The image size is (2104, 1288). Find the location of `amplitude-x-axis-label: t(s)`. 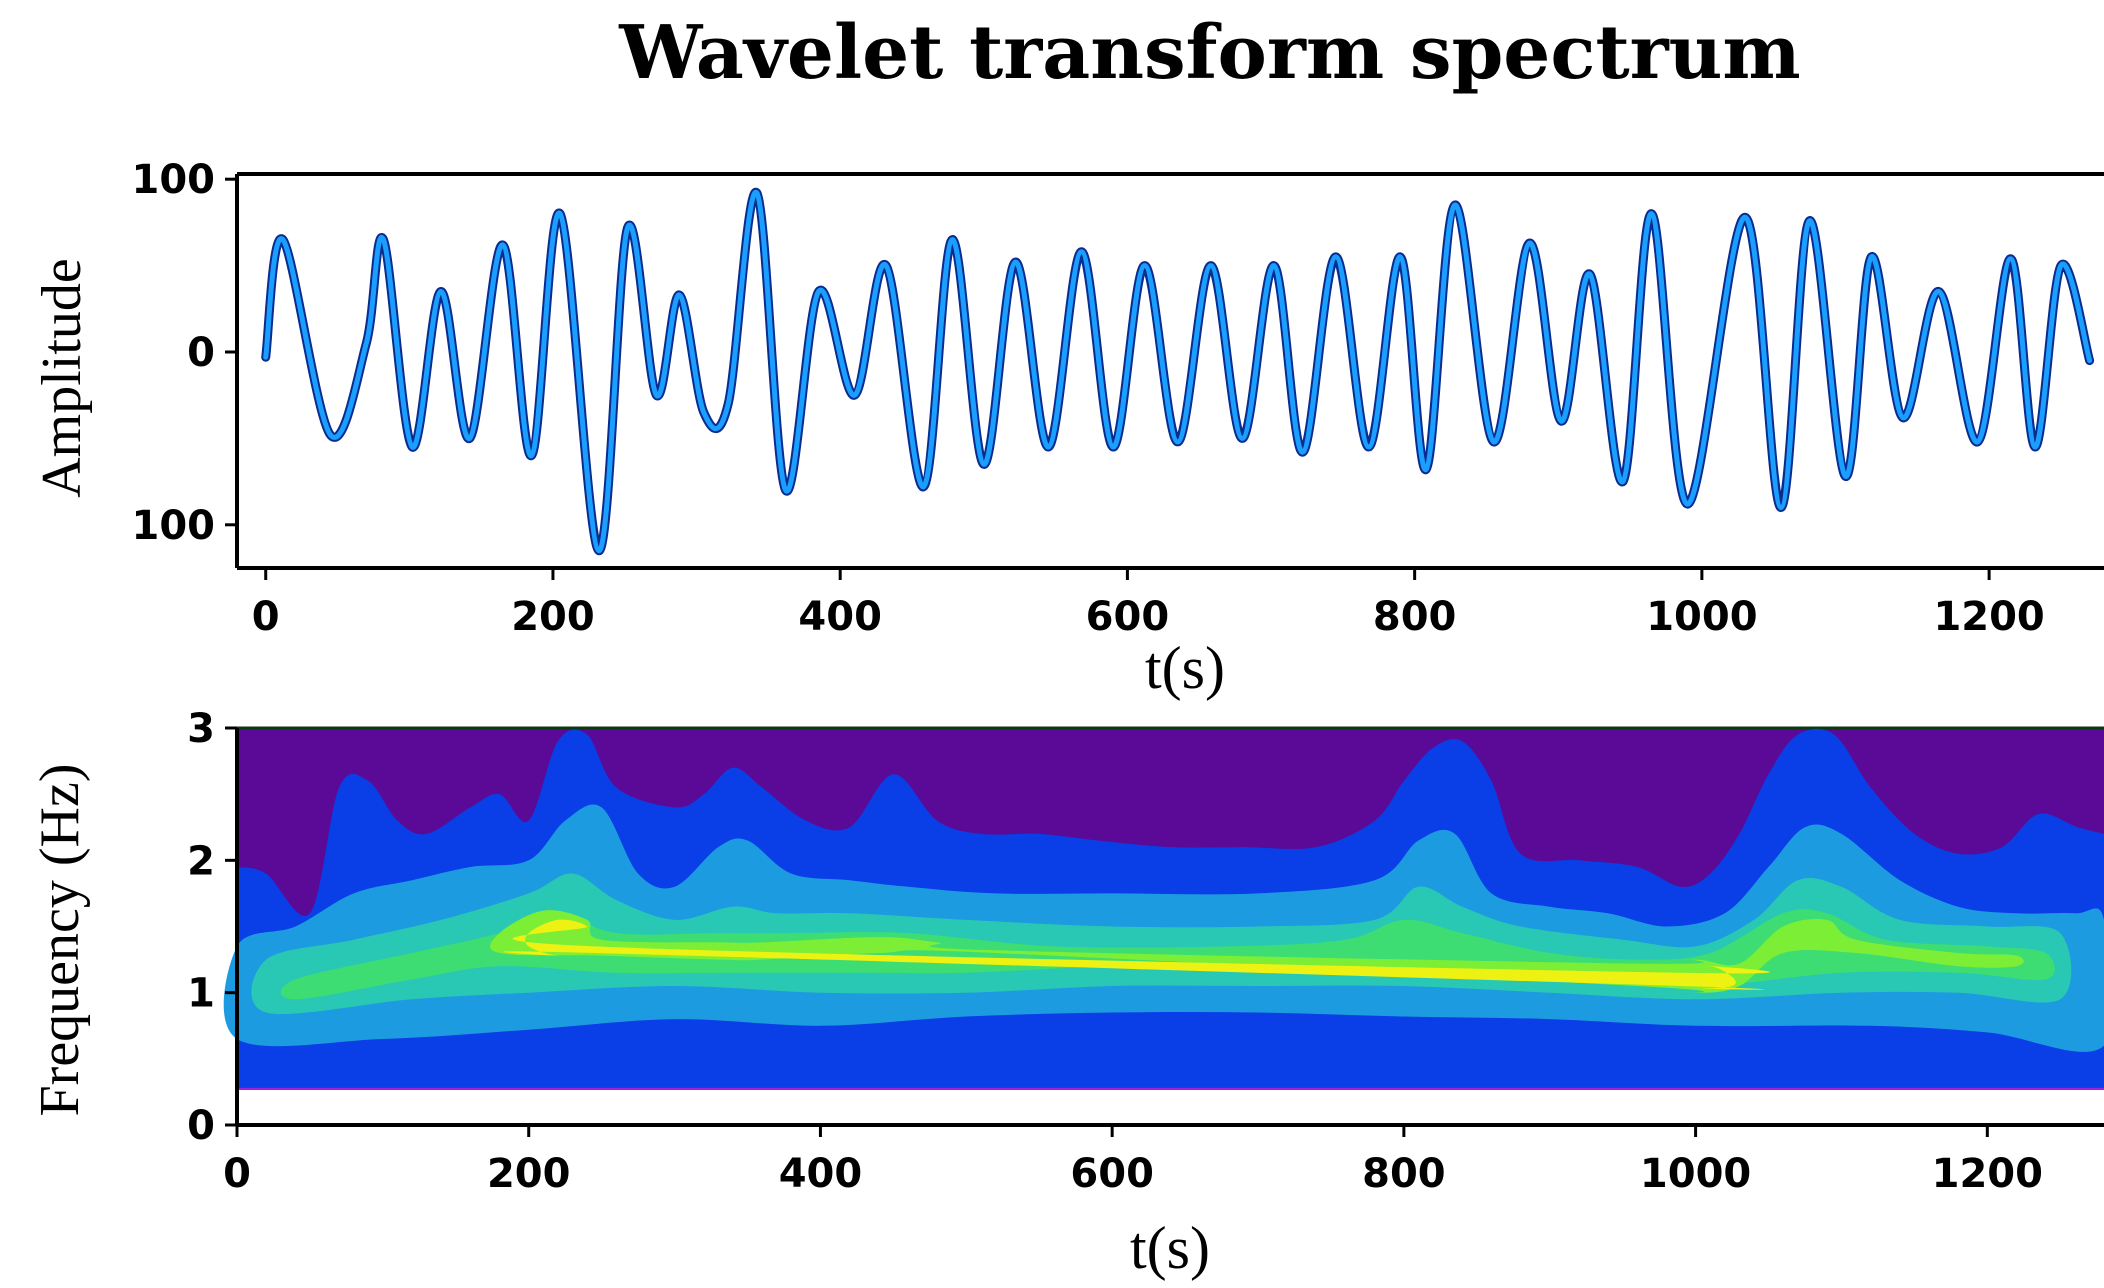

amplitude-x-axis-label: t(s) is located at coordinates (1185, 668).